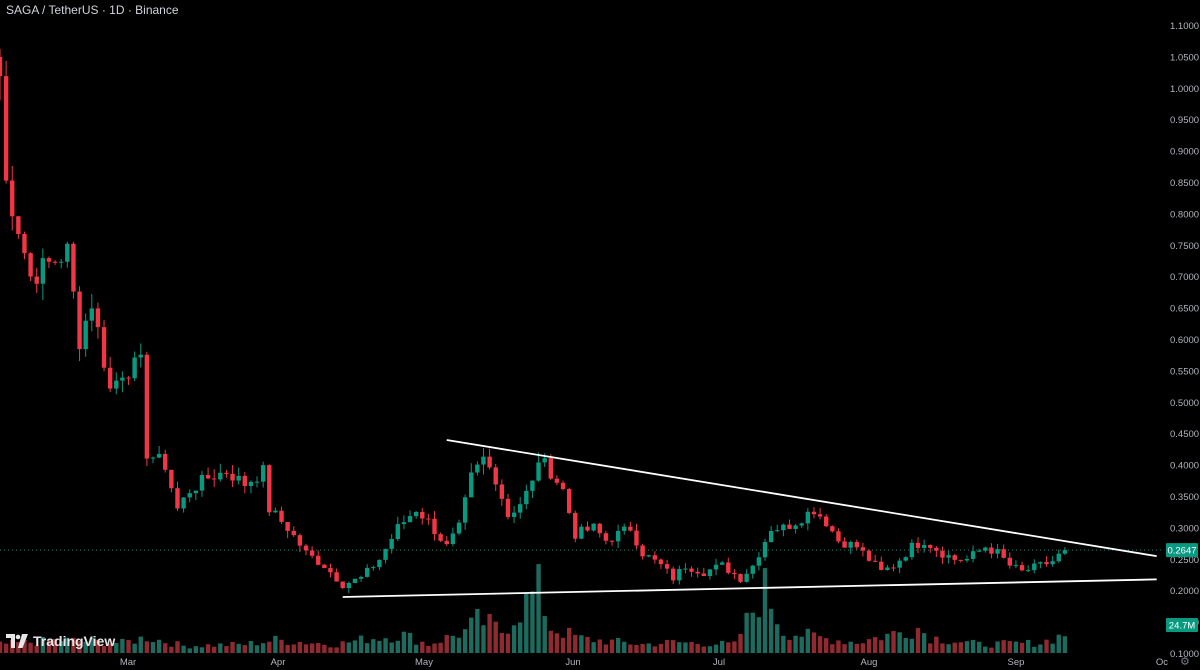 The image size is (1200, 670). What do you see at coordinates (1184, 309) in the screenshot?
I see `price-tick-label: 0.6500` at bounding box center [1184, 309].